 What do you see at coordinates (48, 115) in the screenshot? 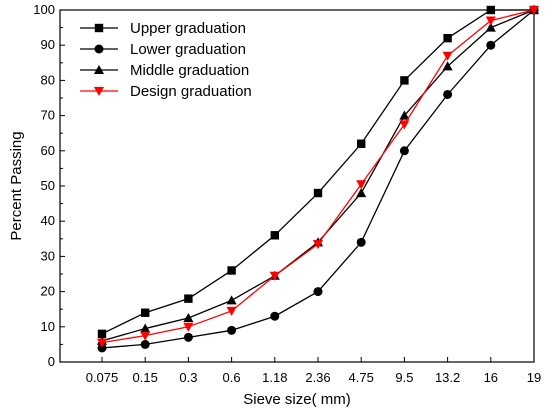
I see `y-tick-label: 70` at bounding box center [48, 115].